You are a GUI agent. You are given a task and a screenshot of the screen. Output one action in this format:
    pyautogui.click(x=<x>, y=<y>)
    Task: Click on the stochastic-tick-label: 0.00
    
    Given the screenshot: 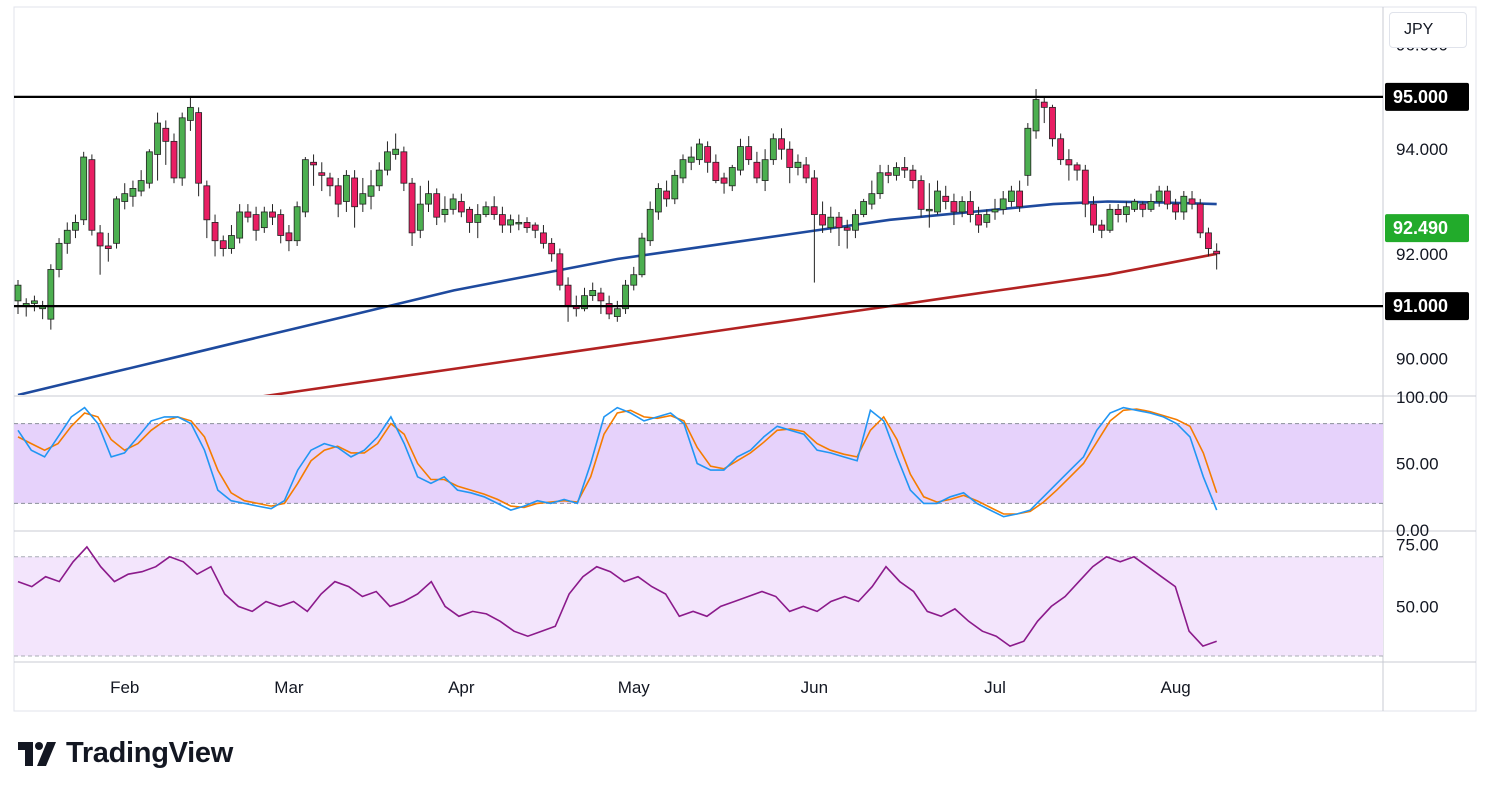 What is the action you would take?
    pyautogui.click(x=1412, y=530)
    